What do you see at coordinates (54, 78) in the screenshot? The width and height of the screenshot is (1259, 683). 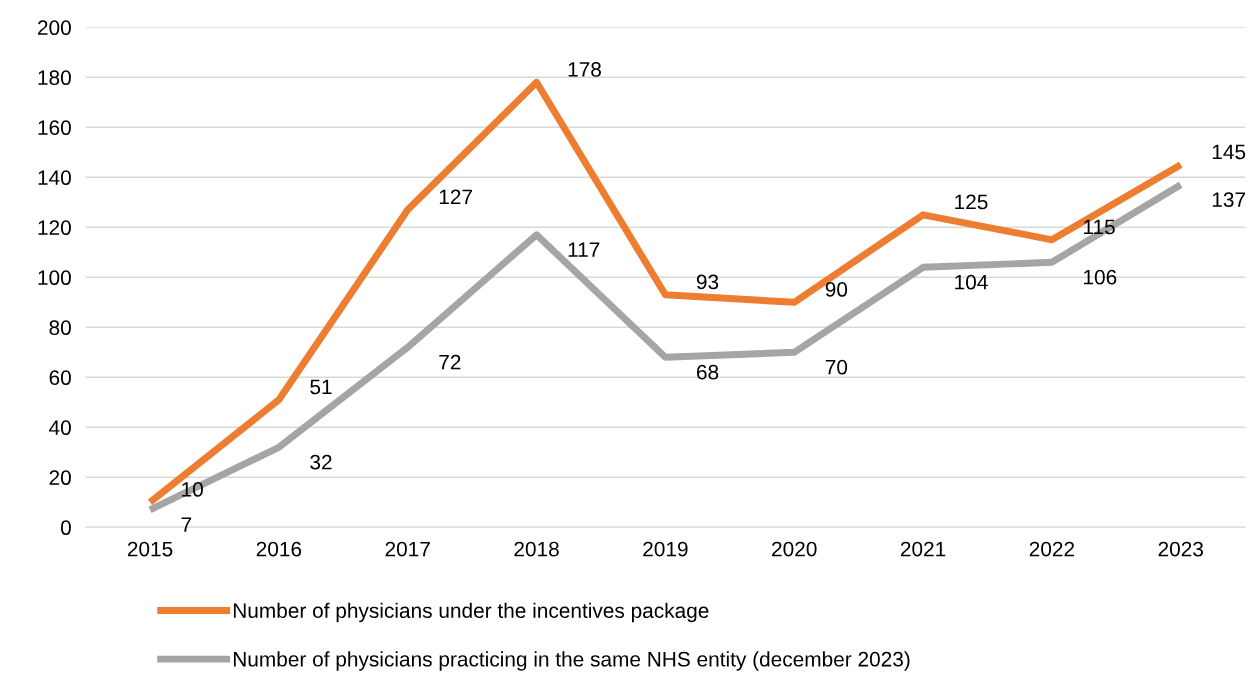 I see `y-tick-label: 180` at bounding box center [54, 78].